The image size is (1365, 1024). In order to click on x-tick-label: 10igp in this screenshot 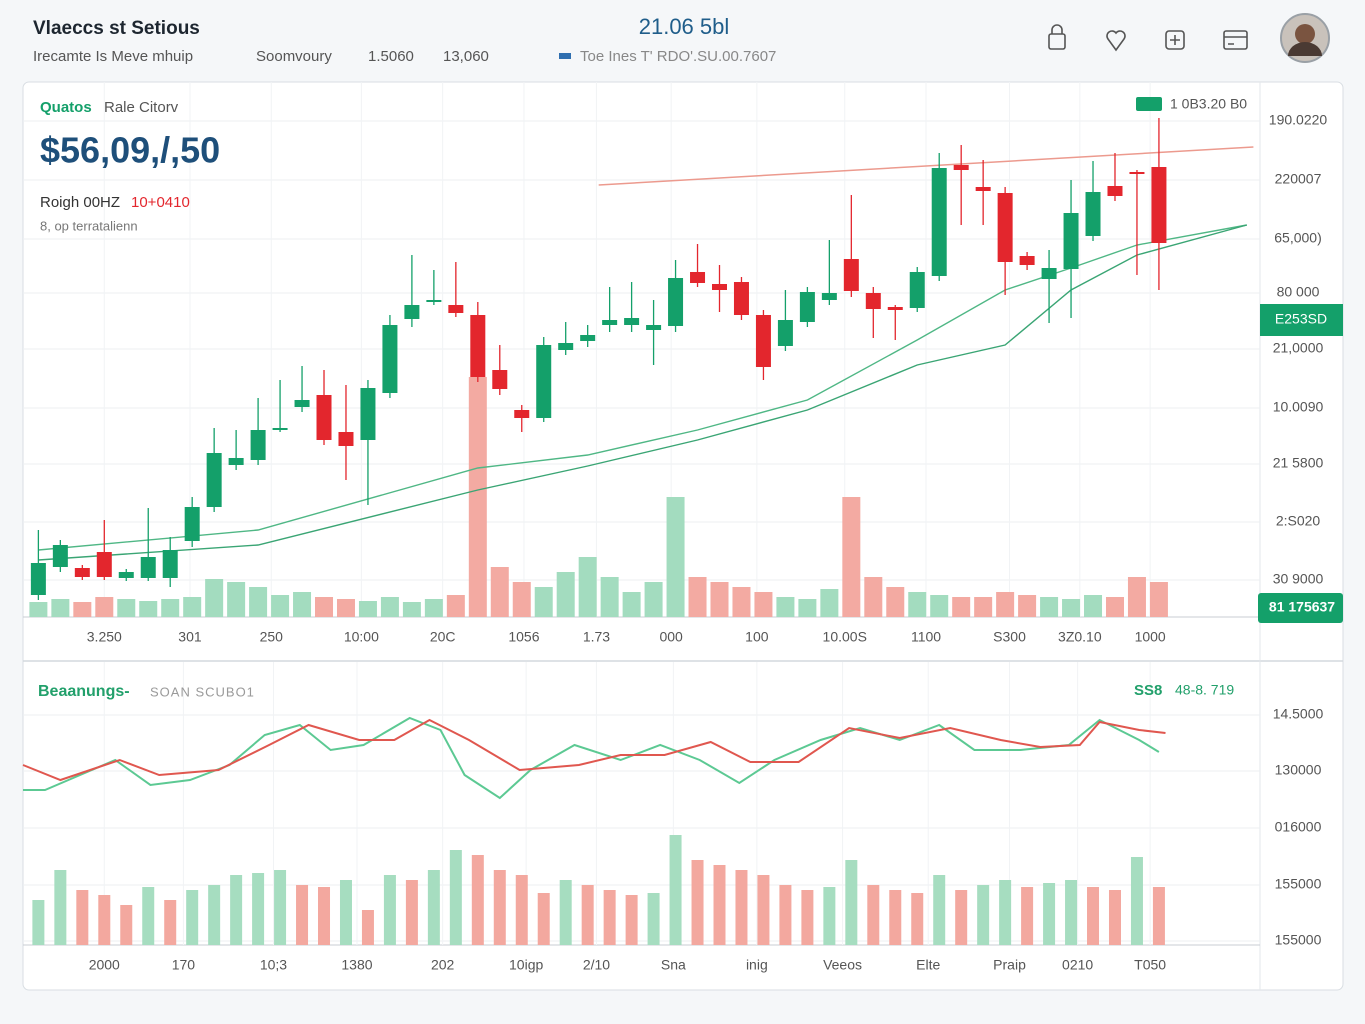, I will do `click(526, 965)`.